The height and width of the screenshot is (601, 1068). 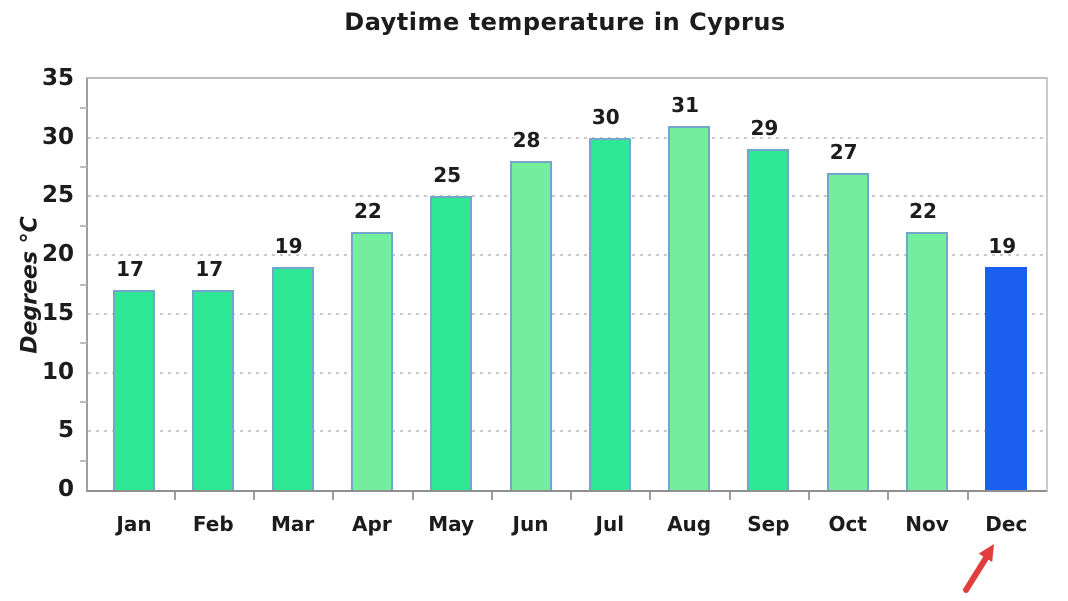 What do you see at coordinates (768, 319) in the screenshot?
I see `bar-sep` at bounding box center [768, 319].